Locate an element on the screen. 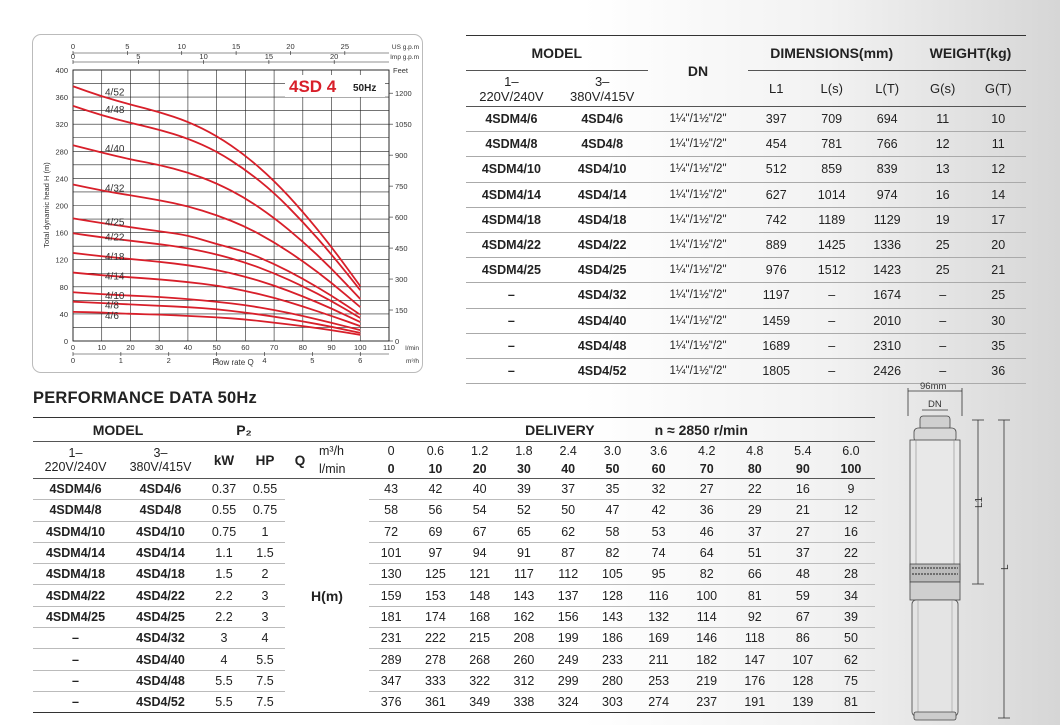 This screenshot has height=725, width=1060. dim-table-row: 4SDM4/6 4SD4/6 1¼"/1½"/2" 397 709 694 11 10 is located at coordinates (746, 119).